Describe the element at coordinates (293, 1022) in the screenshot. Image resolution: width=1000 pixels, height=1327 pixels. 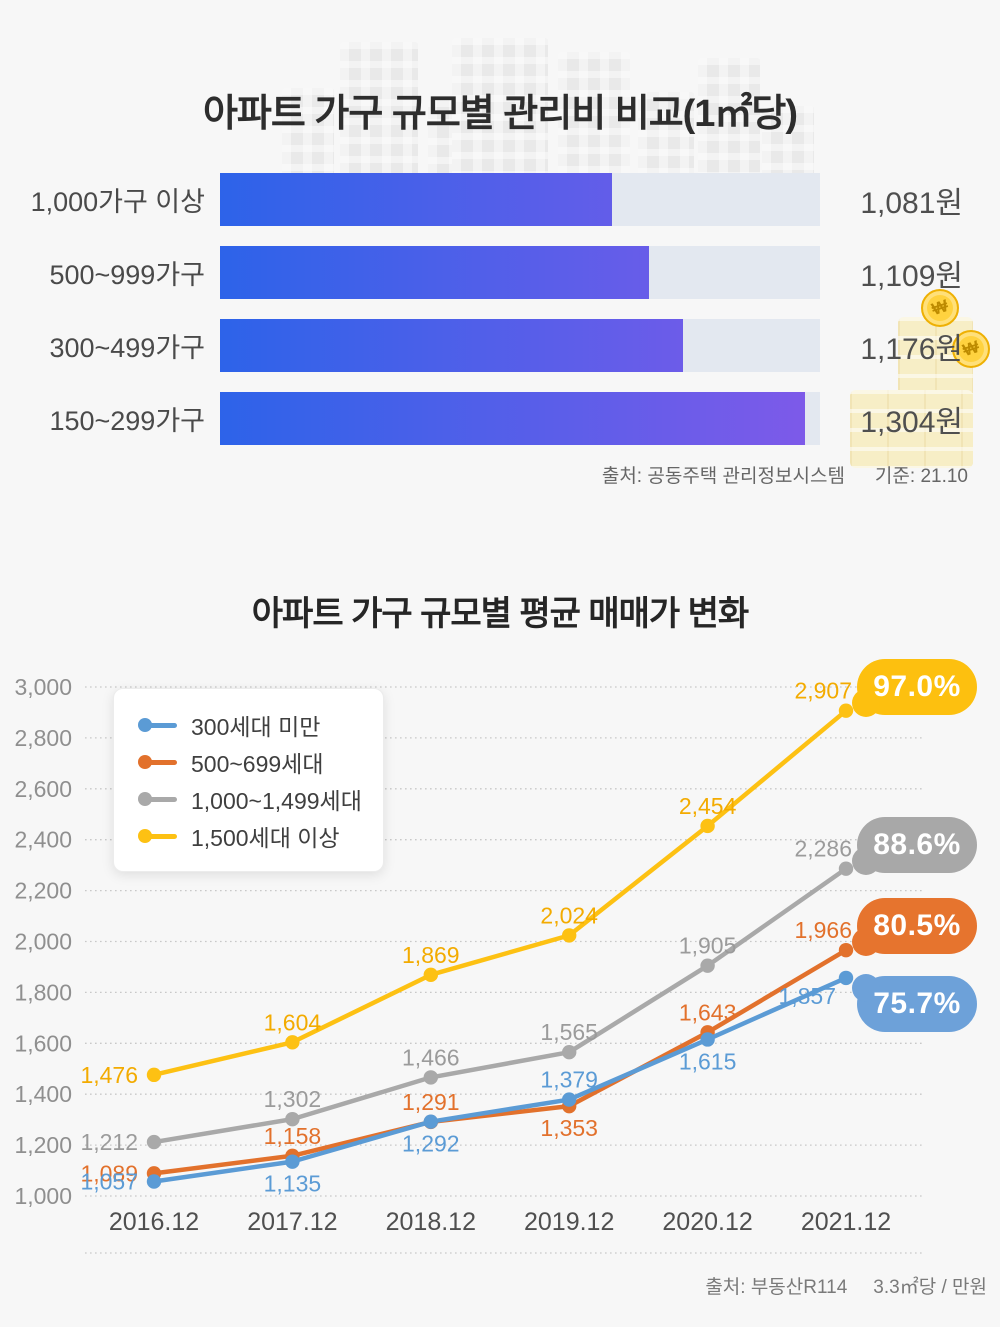
I see `data-point-label: 1,604` at that location.